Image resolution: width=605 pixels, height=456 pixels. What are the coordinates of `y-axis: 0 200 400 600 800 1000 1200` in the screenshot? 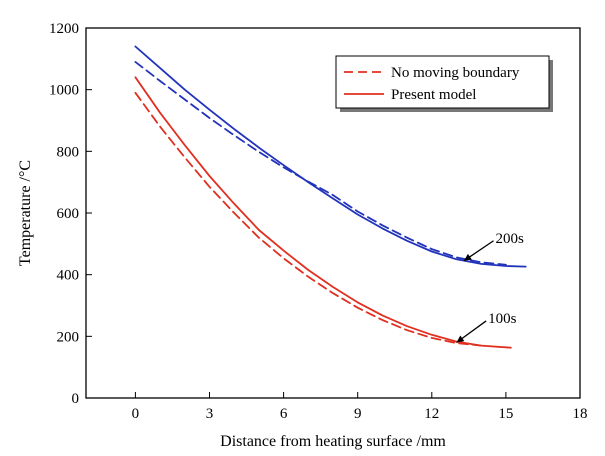 It's located at (70, 214).